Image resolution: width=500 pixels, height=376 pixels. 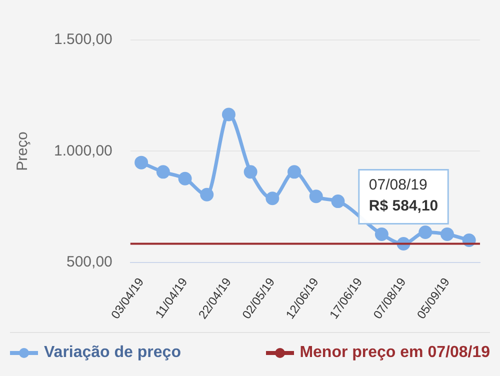 I want to click on y-axis-title: Preço, so click(x=23, y=151).